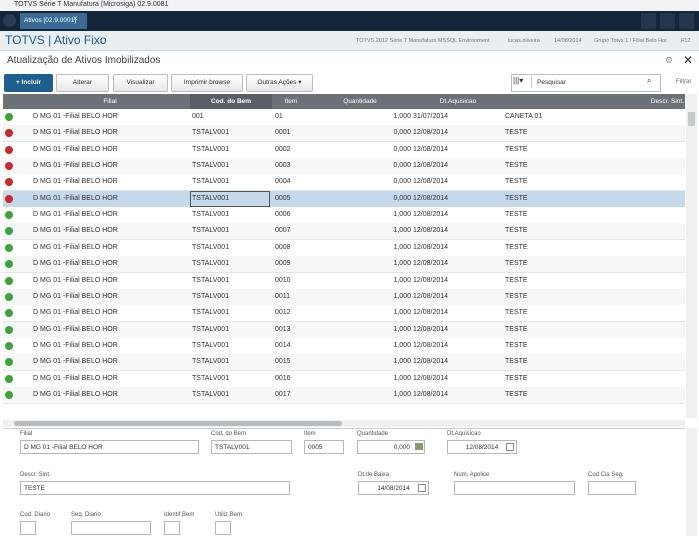  What do you see at coordinates (207, 83) in the screenshot?
I see `toolbar-button: Imprimir browse` at bounding box center [207, 83].